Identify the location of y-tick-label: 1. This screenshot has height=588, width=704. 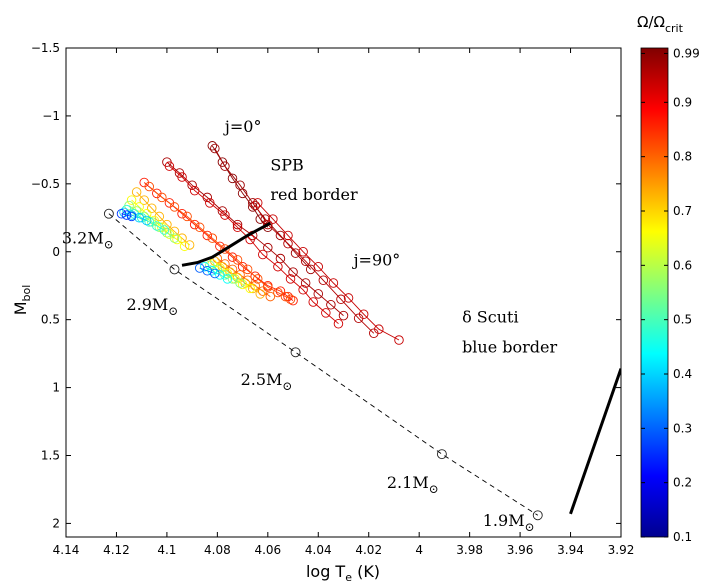
(56, 388).